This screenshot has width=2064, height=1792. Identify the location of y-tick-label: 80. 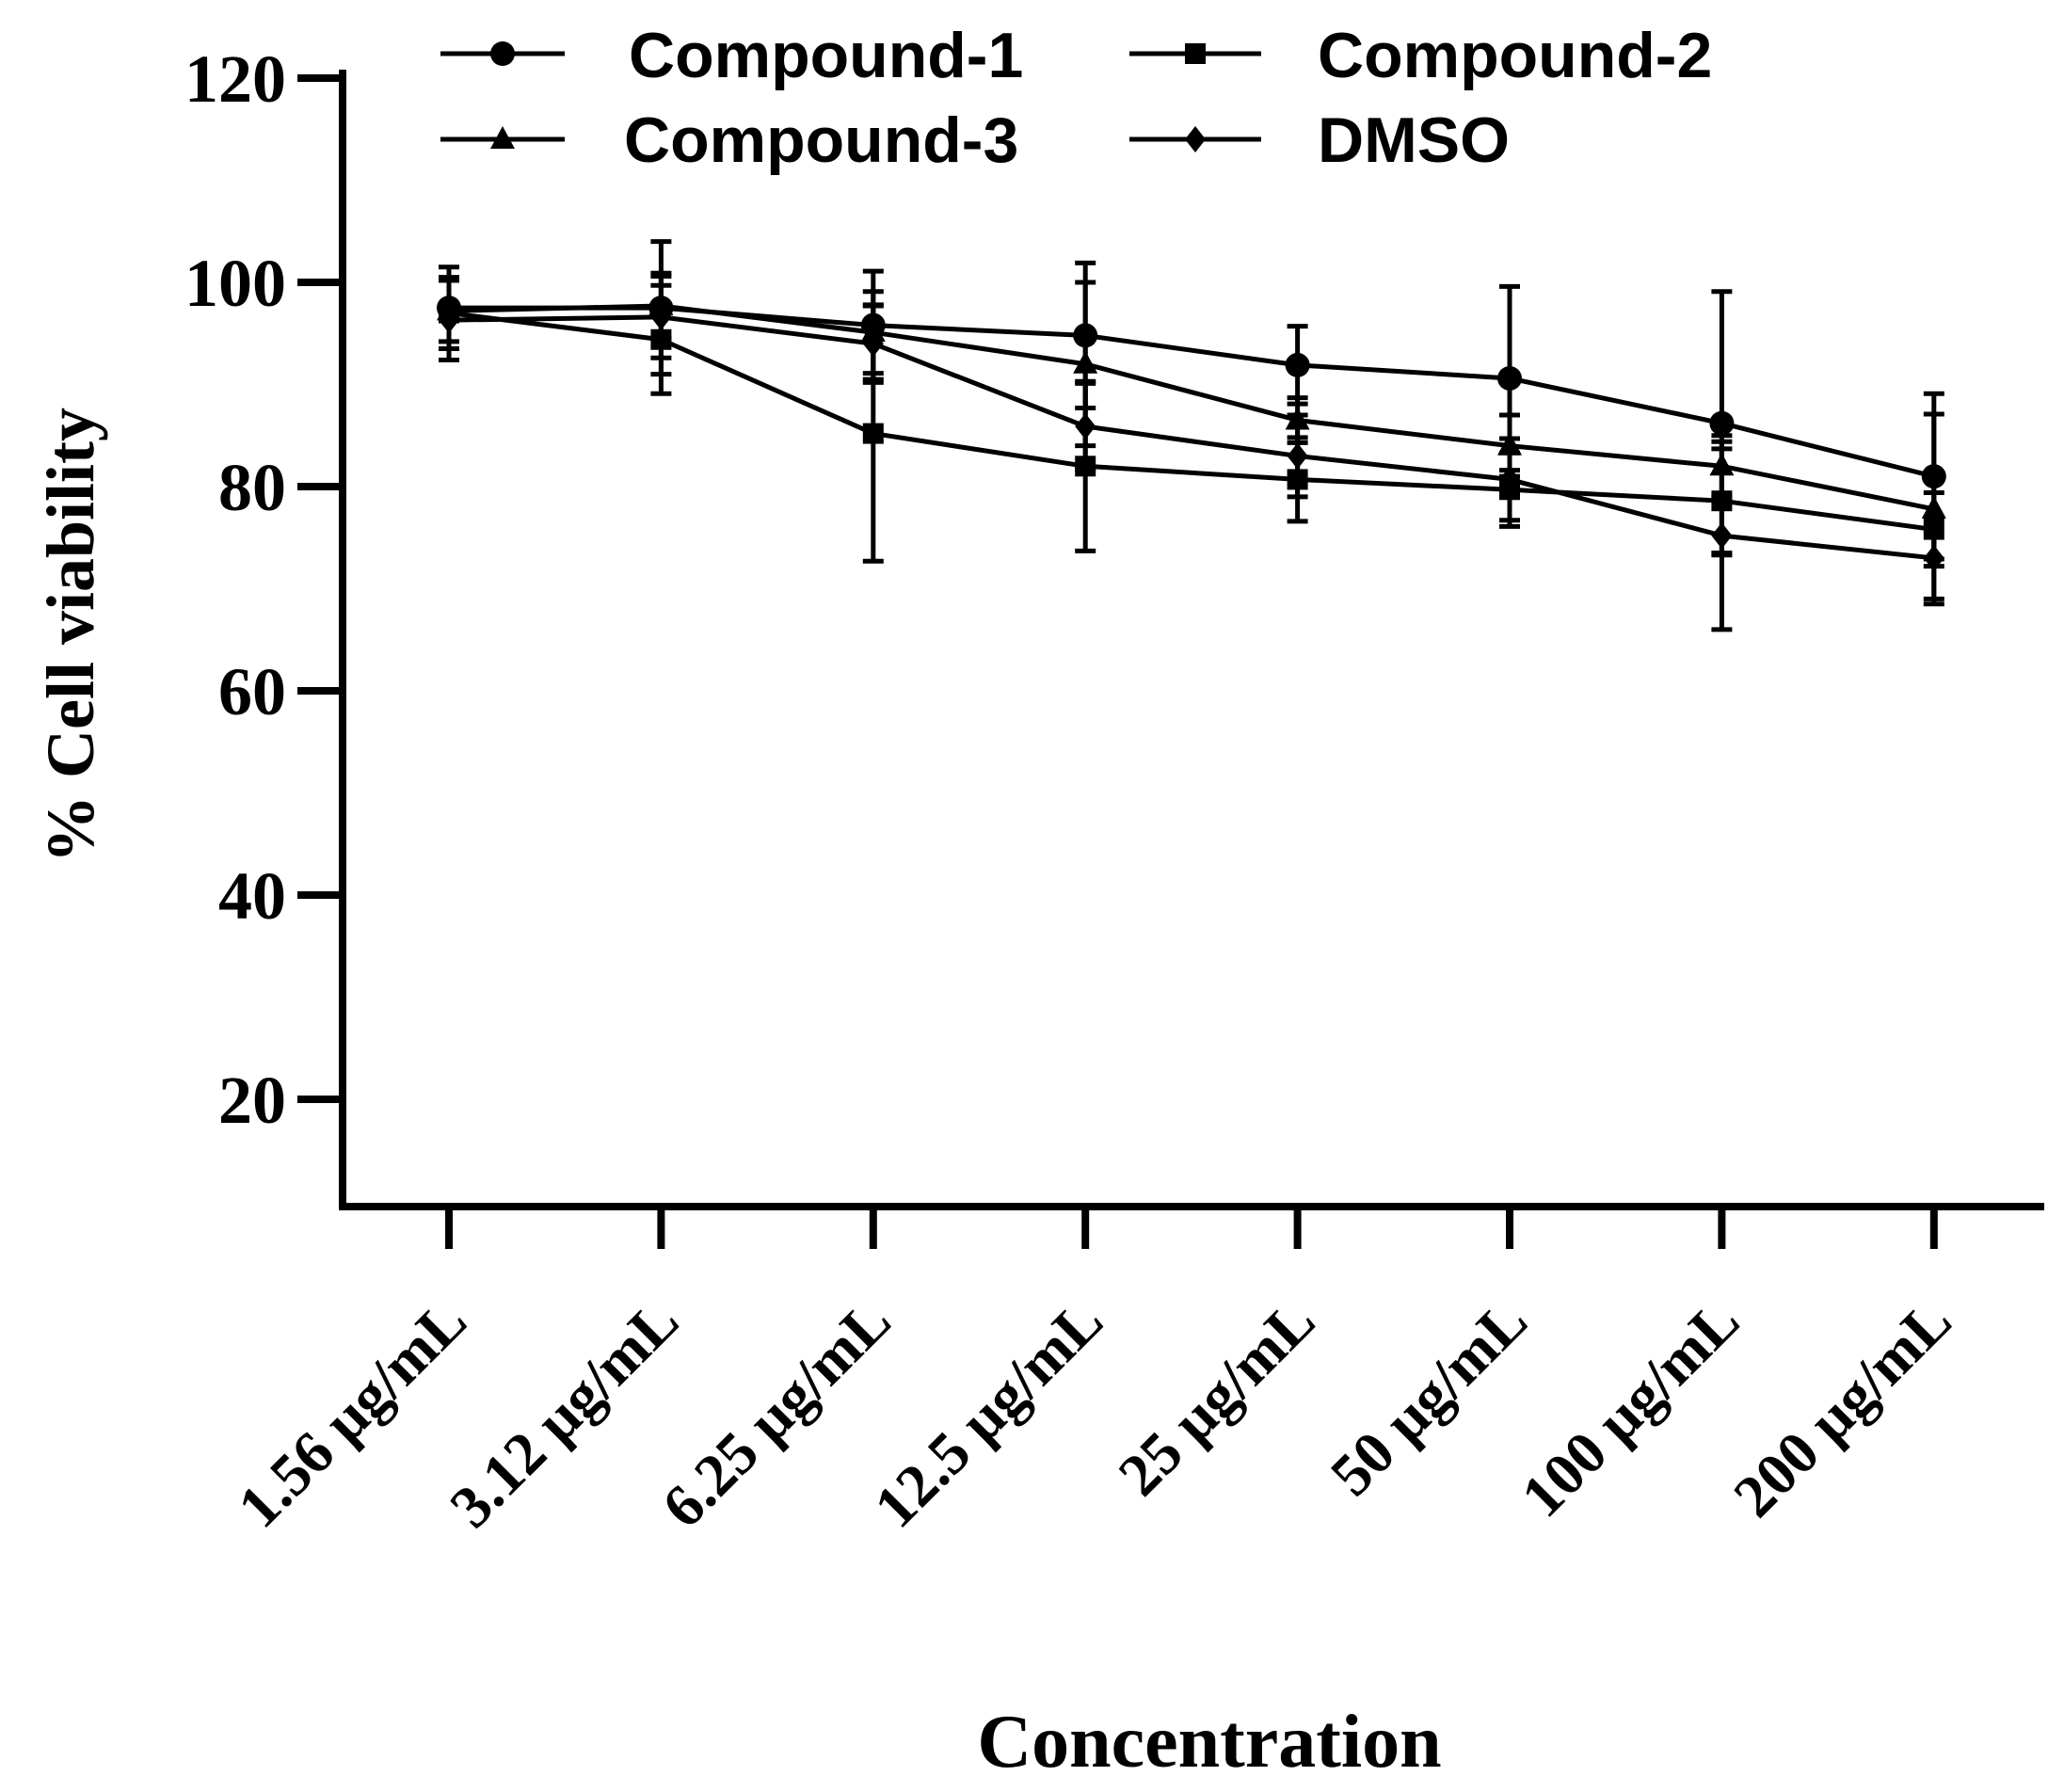
(252, 487).